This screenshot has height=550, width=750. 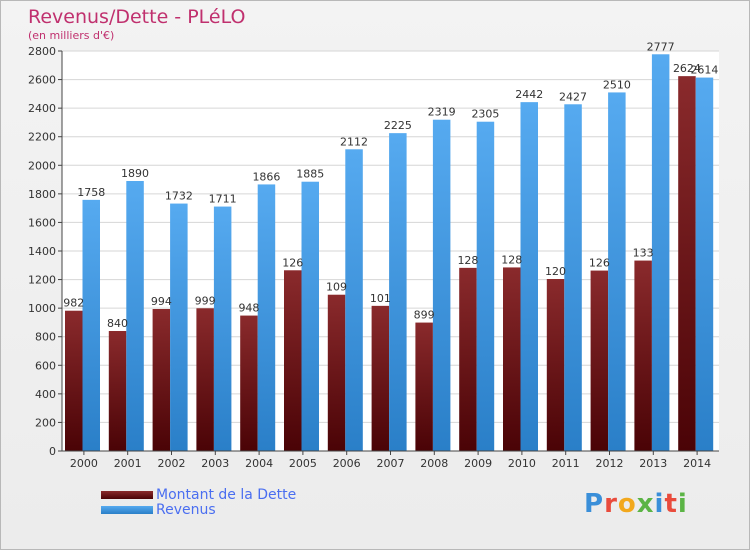 What do you see at coordinates (512, 359) in the screenshot?
I see `bar-debt-2010` at bounding box center [512, 359].